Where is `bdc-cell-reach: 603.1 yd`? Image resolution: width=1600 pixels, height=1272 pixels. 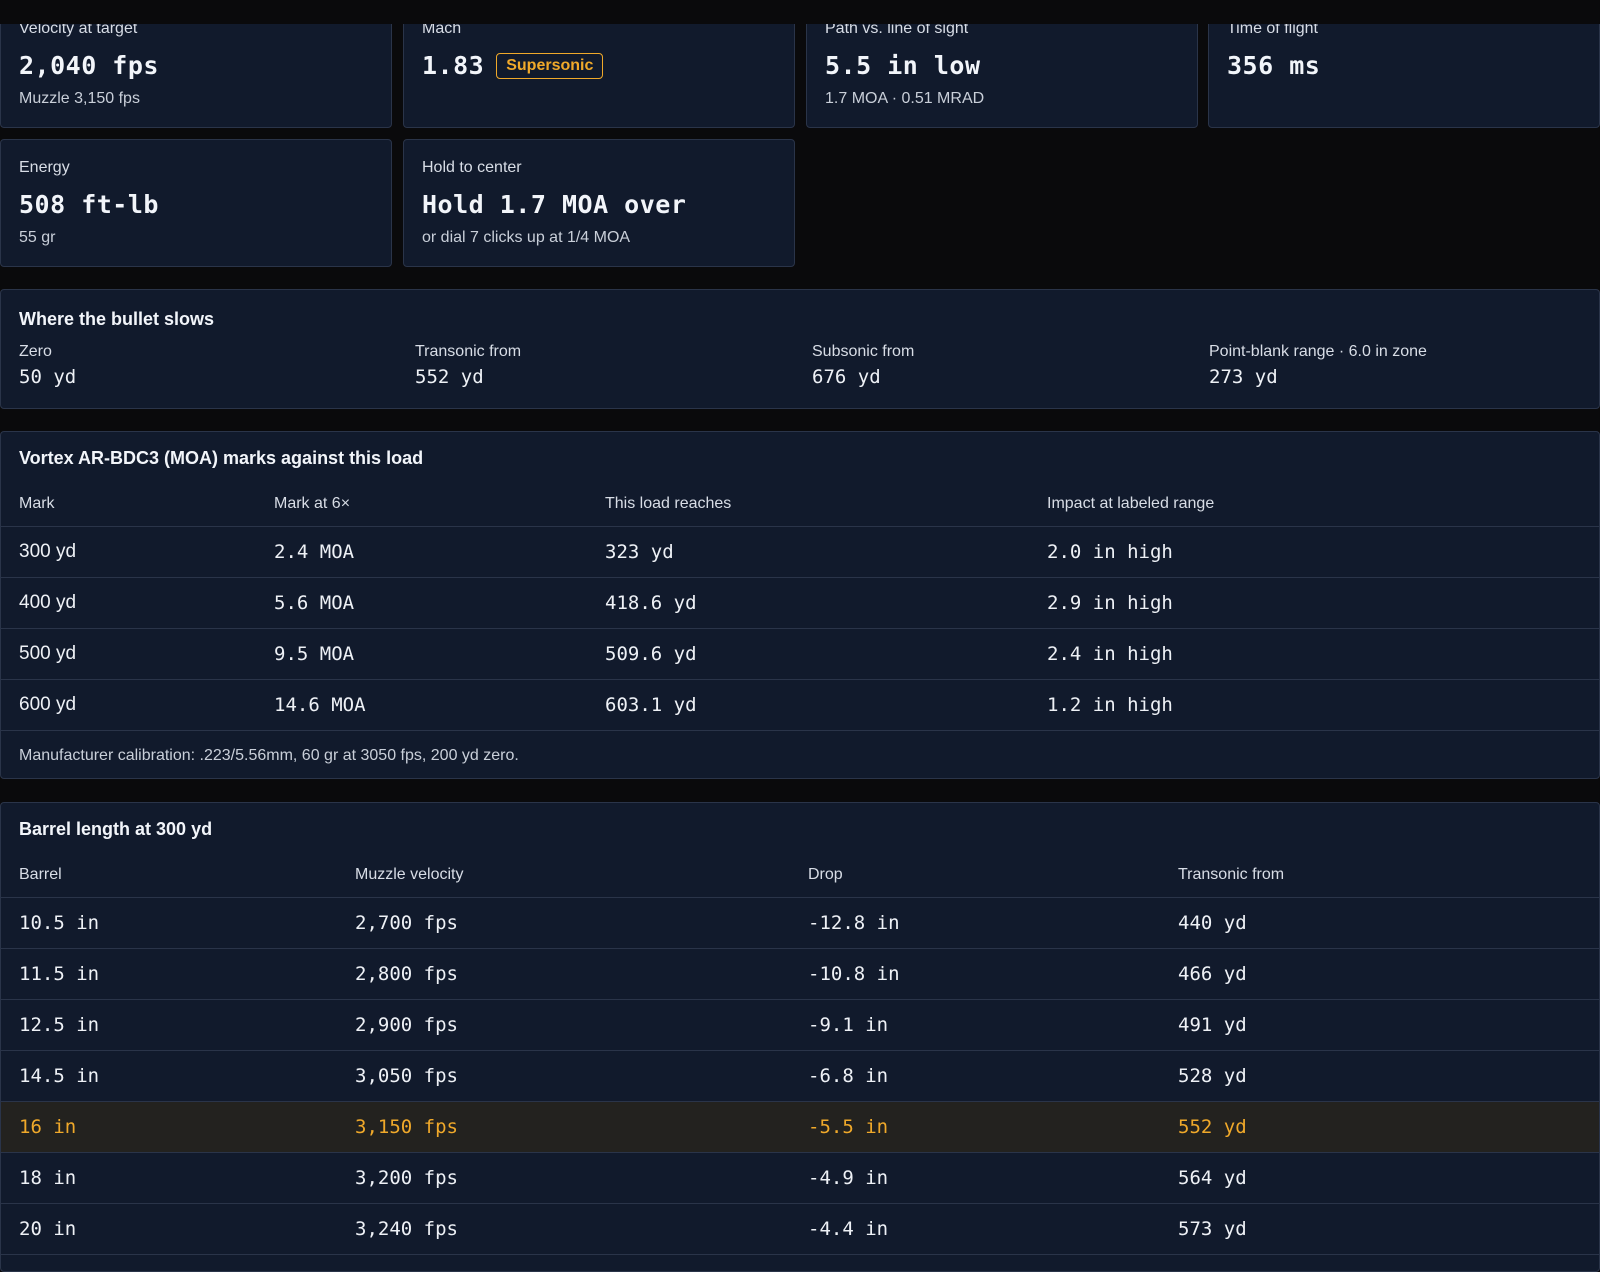 bdc-cell-reach: 603.1 yd is located at coordinates (808, 705).